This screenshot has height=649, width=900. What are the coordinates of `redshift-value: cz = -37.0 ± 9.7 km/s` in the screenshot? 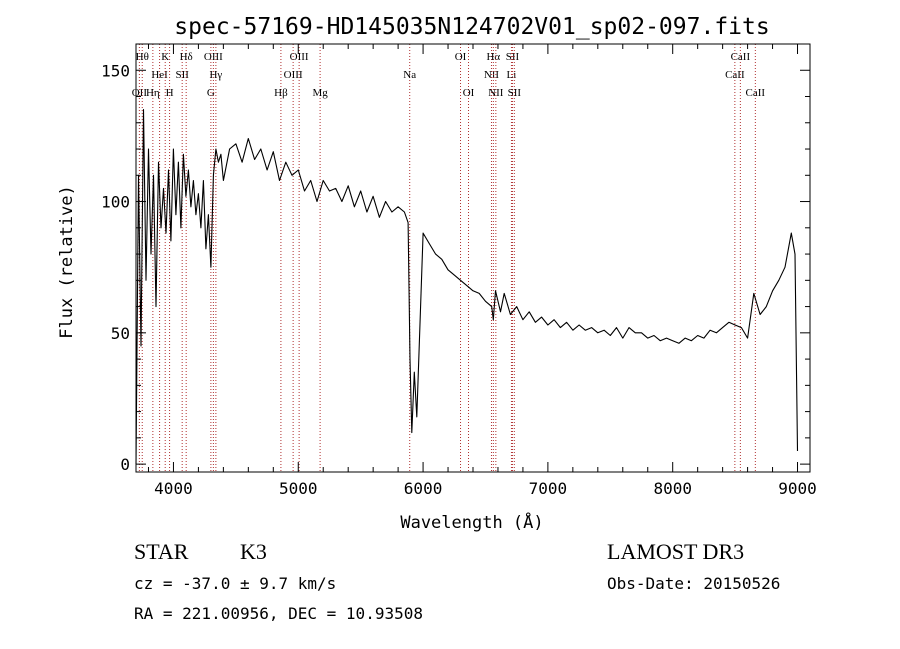 It's located at (235, 583).